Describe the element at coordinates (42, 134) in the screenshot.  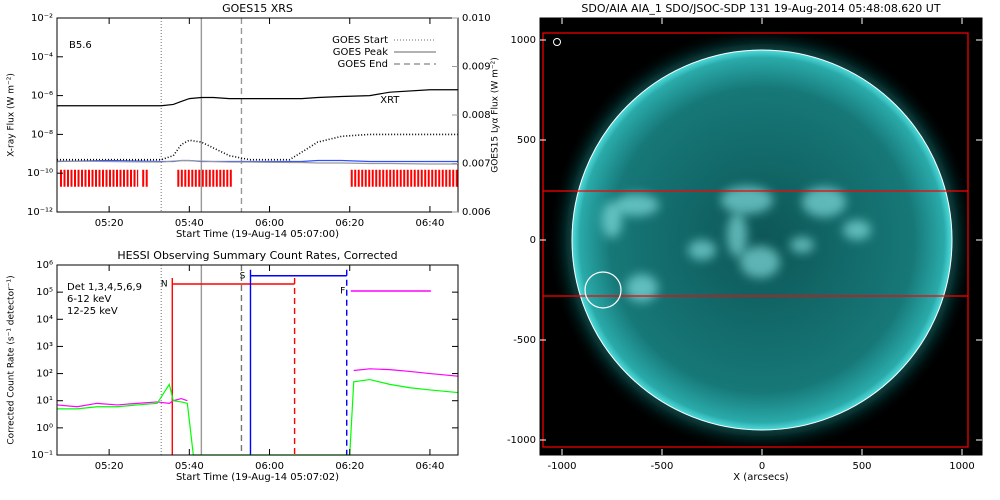
I see `y-tick-label: 10⁻⁸` at that location.